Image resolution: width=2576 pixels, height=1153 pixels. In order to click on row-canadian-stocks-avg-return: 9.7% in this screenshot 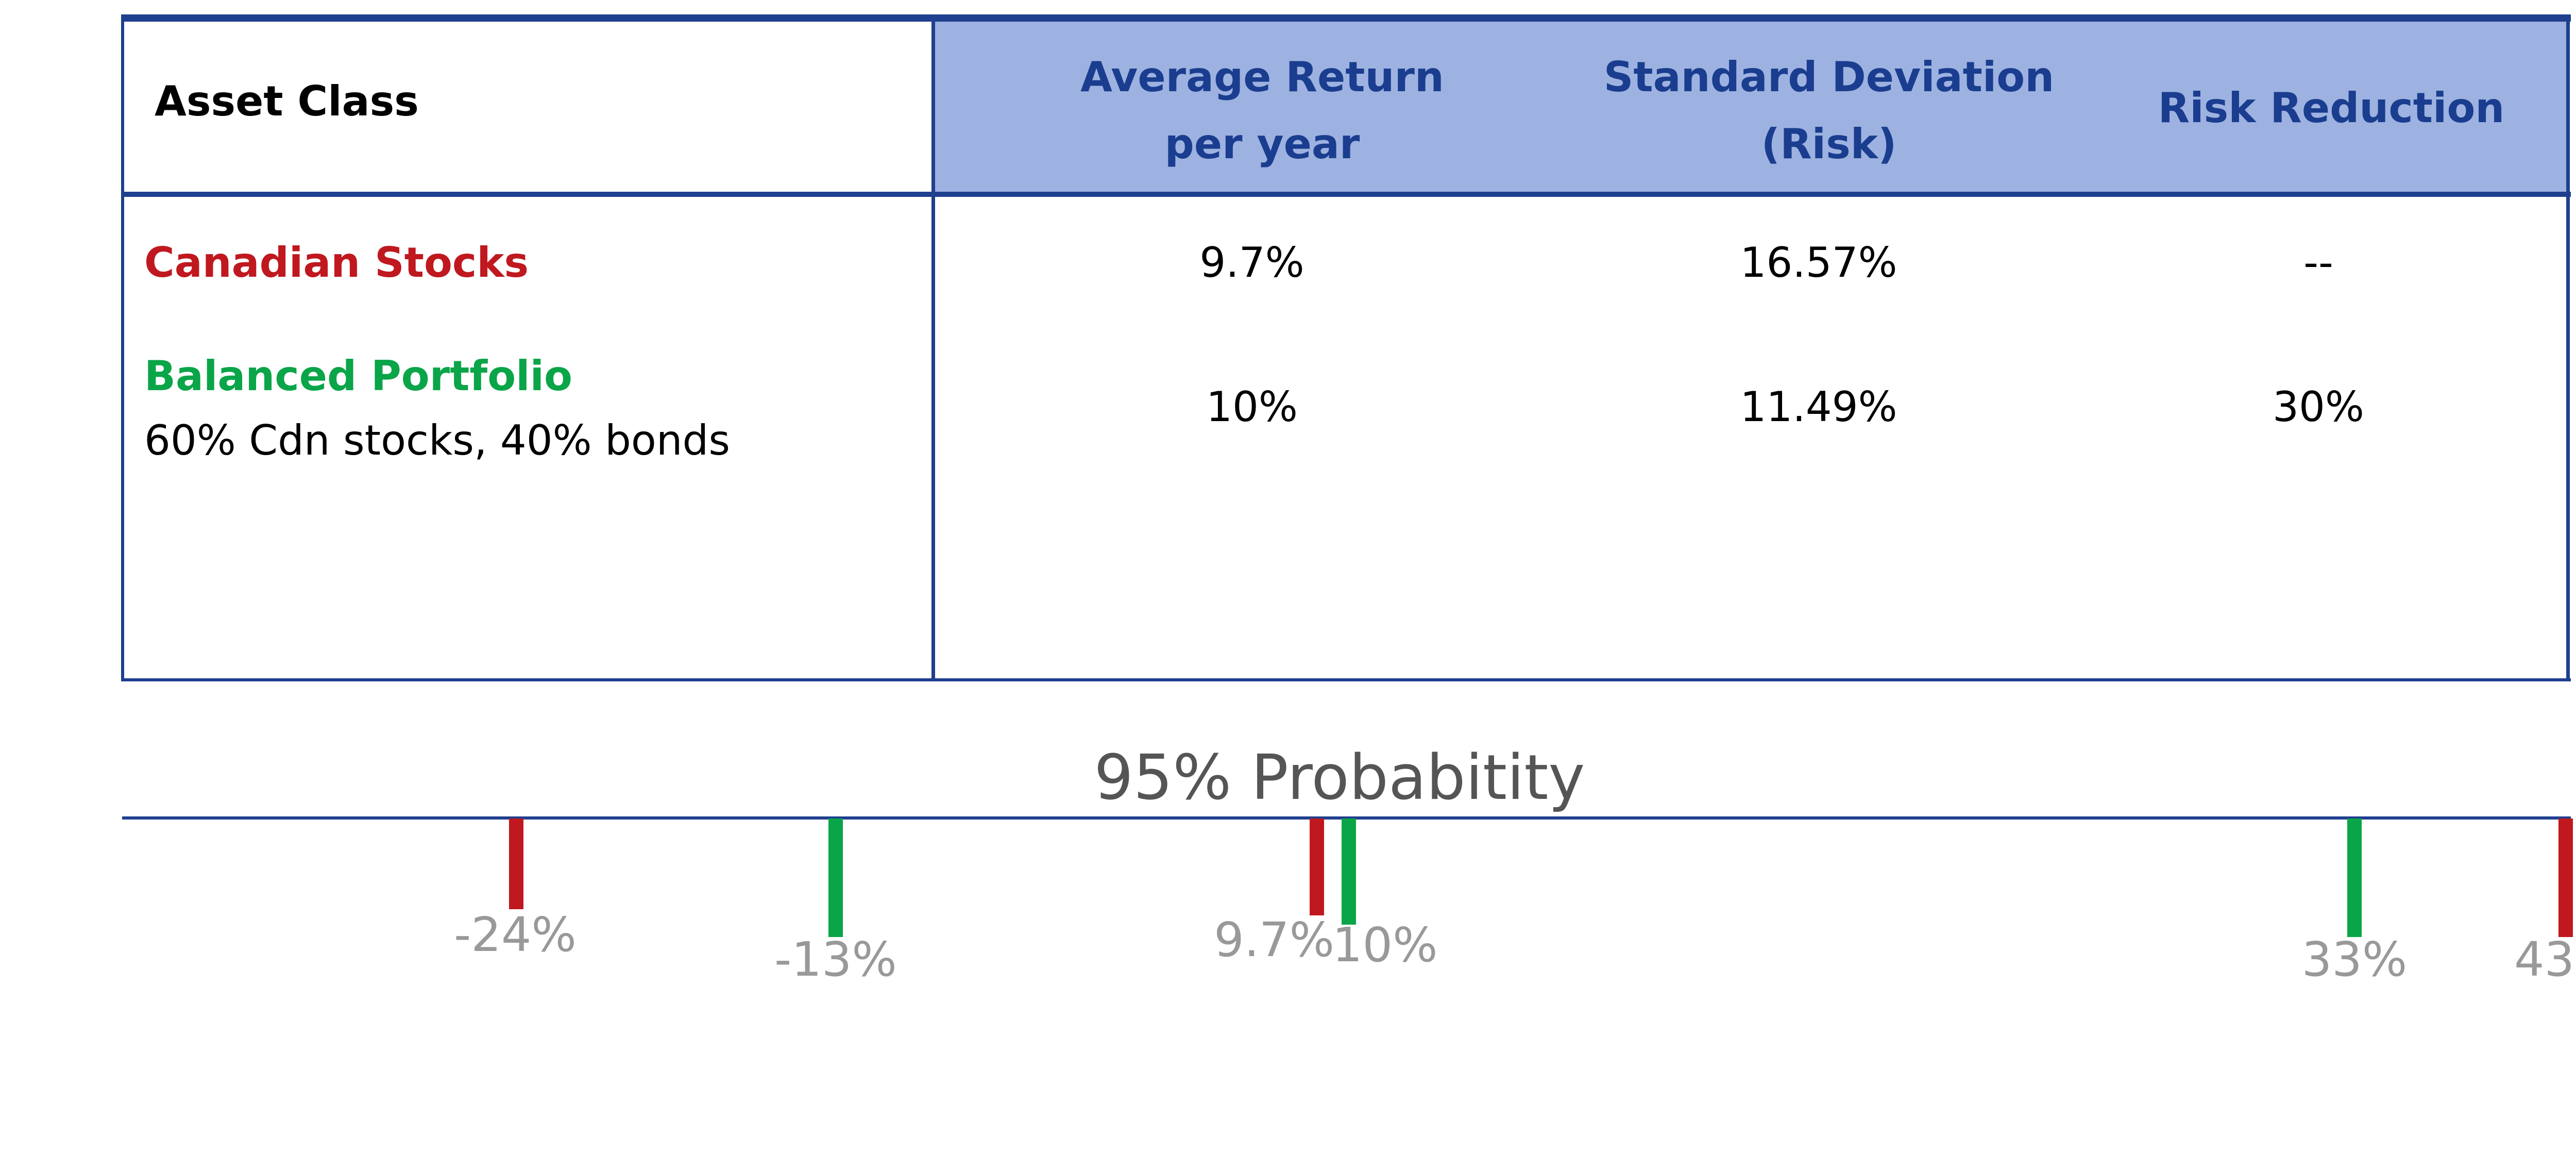, I will do `click(1252, 263)`.